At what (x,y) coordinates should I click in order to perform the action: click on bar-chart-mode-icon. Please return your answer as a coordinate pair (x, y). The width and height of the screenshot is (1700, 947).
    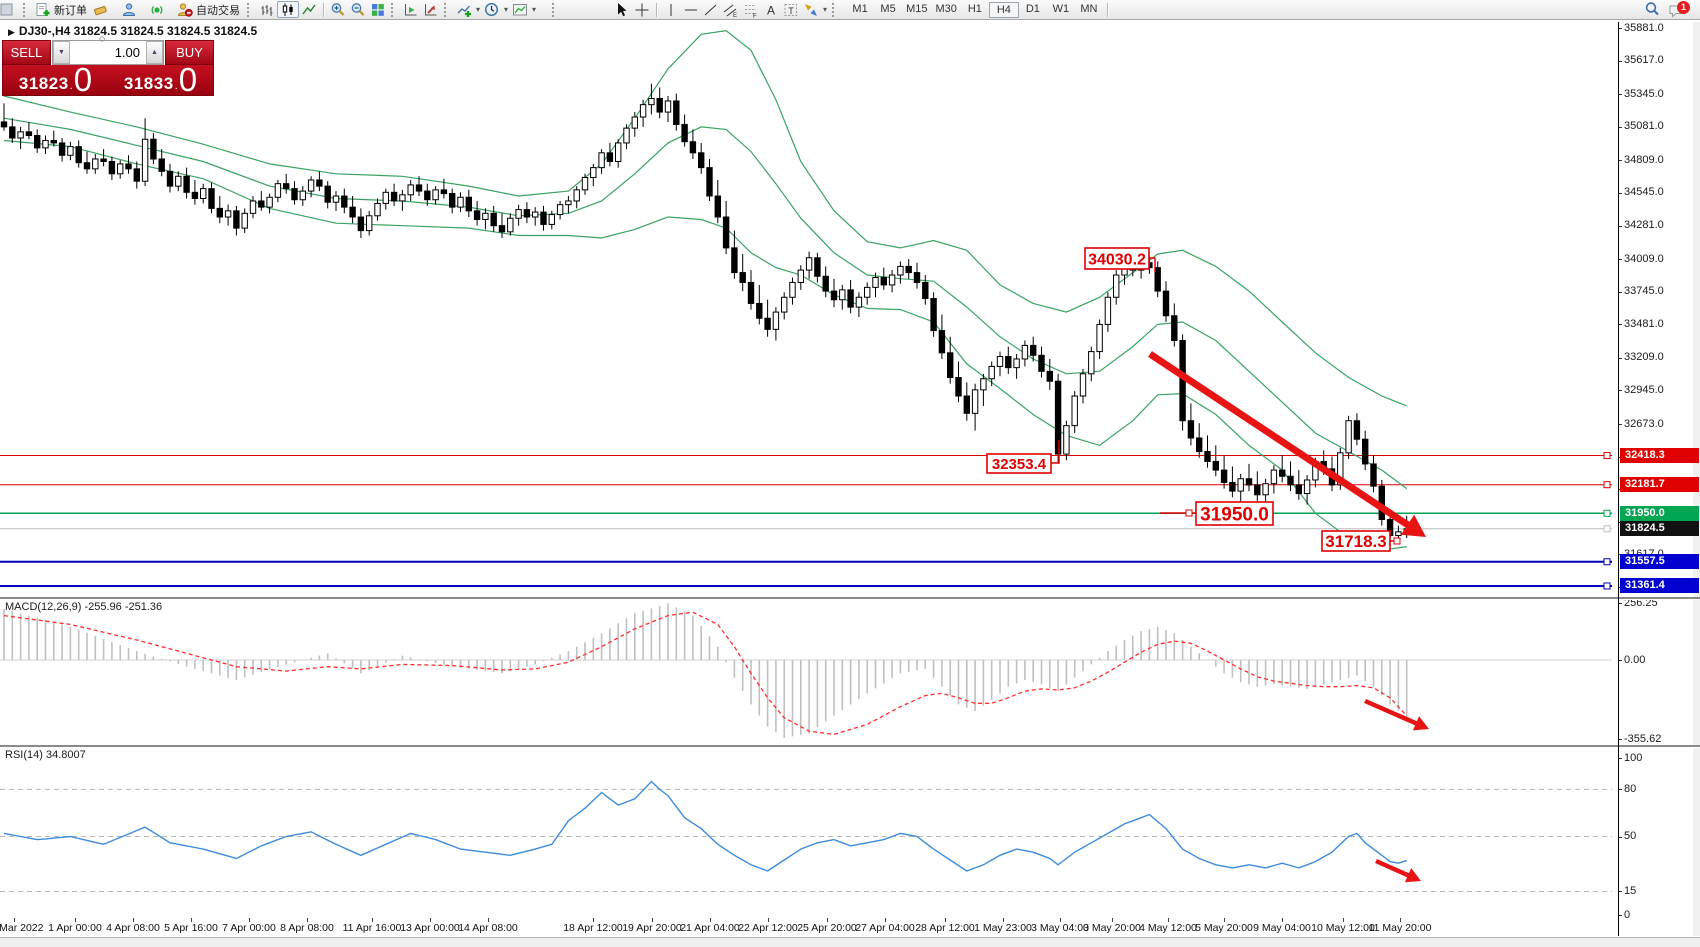
    Looking at the image, I should click on (267, 9).